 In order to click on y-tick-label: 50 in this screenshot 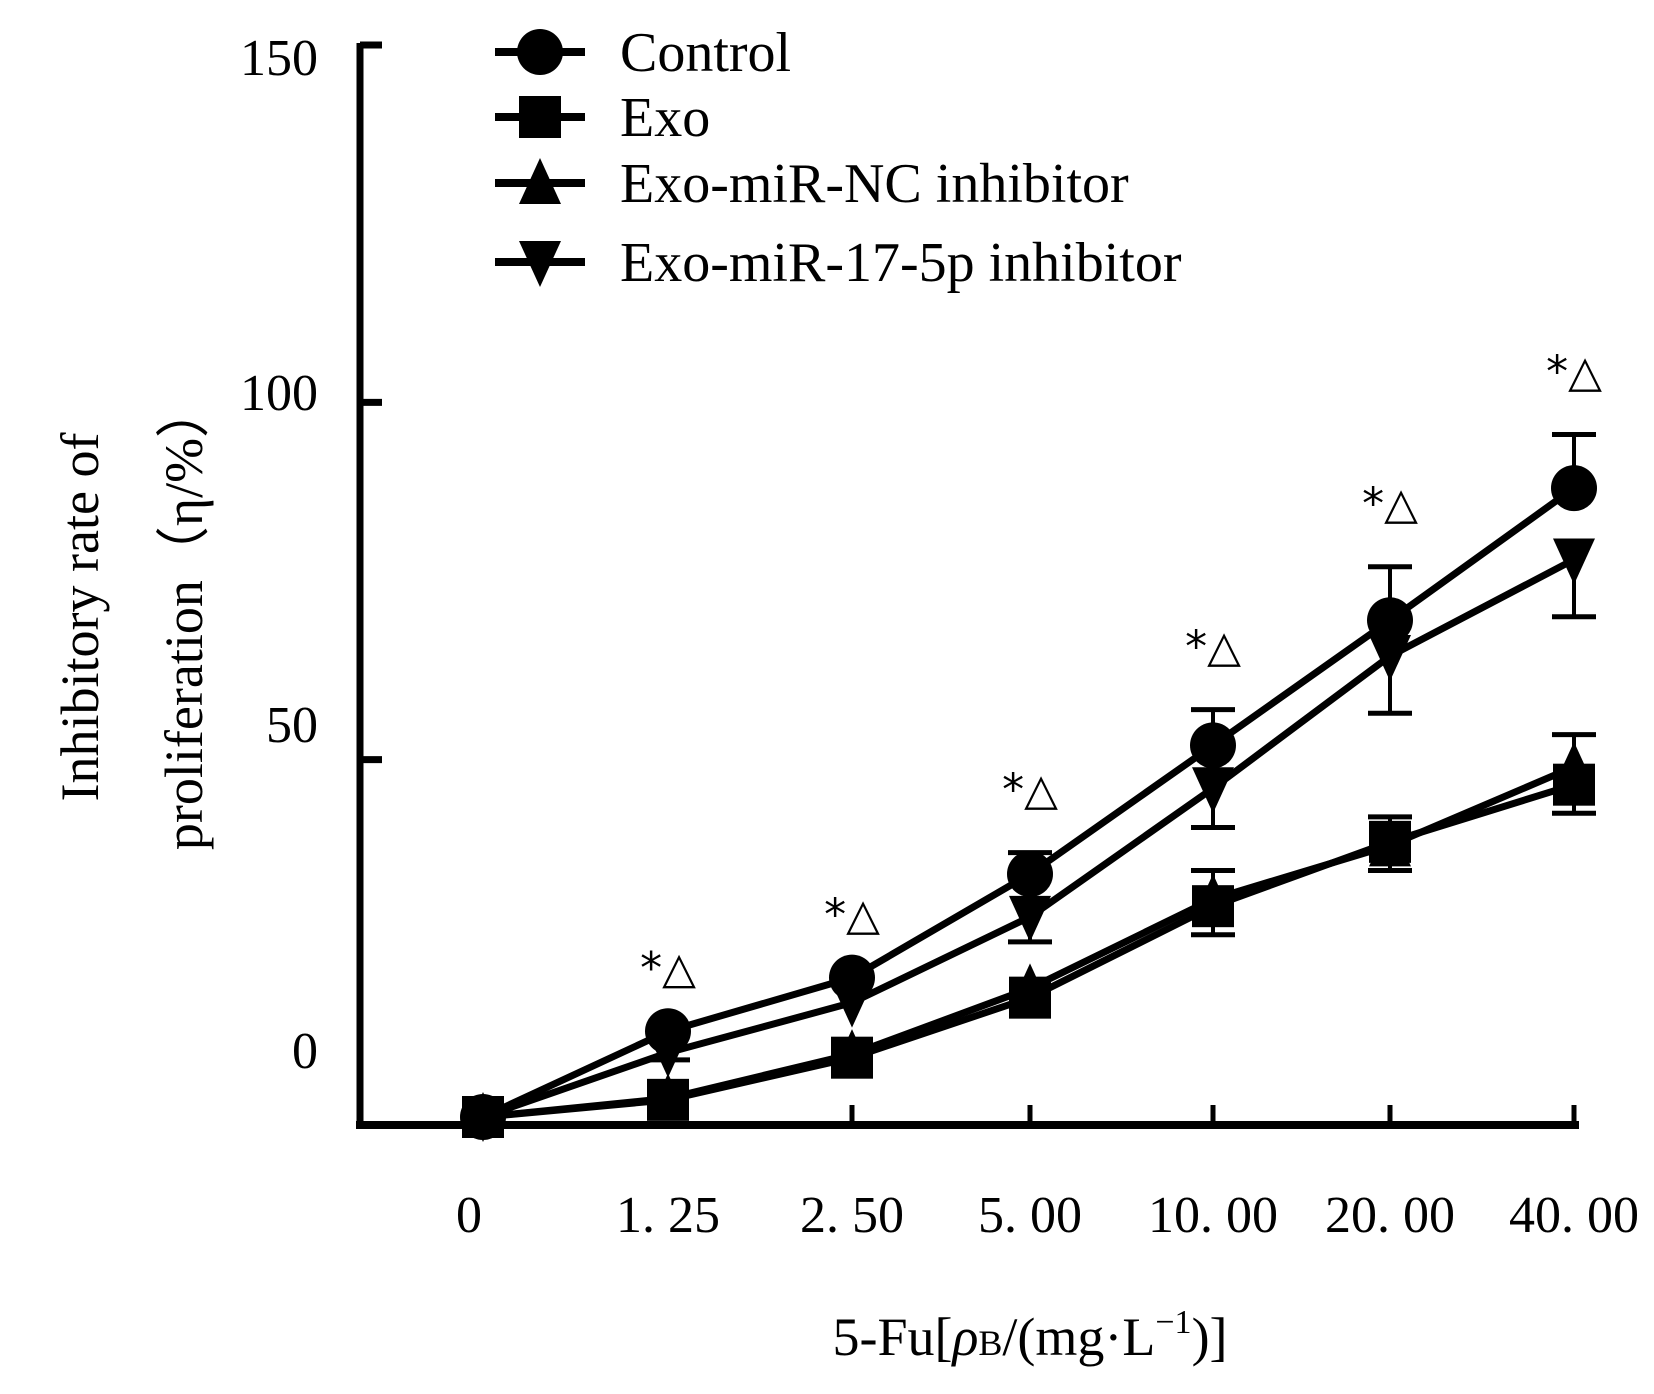, I will do `click(292, 725)`.